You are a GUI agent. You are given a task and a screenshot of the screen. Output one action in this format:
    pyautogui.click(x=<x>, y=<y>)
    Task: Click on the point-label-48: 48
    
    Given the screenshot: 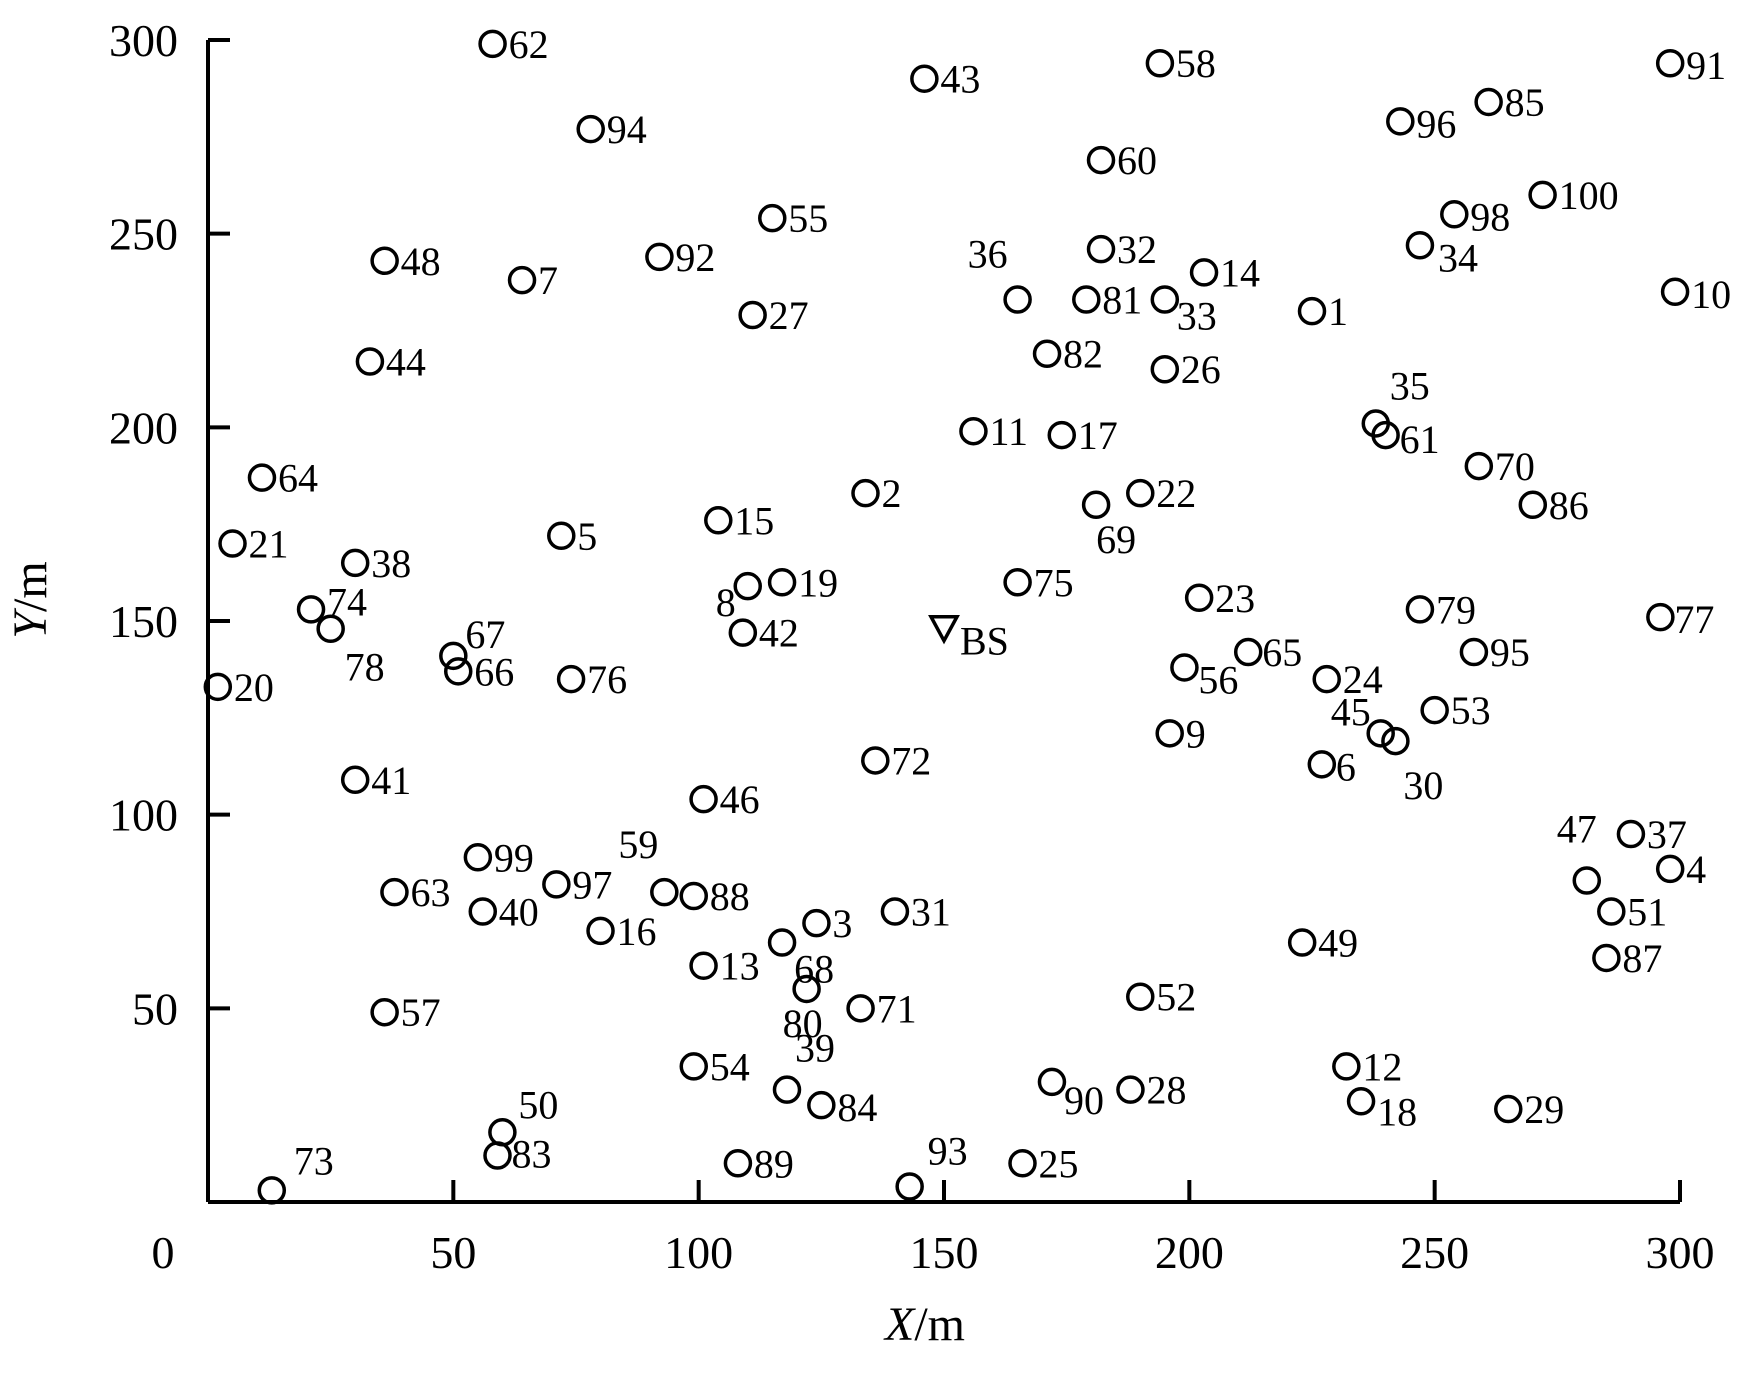 What is the action you would take?
    pyautogui.click(x=421, y=261)
    